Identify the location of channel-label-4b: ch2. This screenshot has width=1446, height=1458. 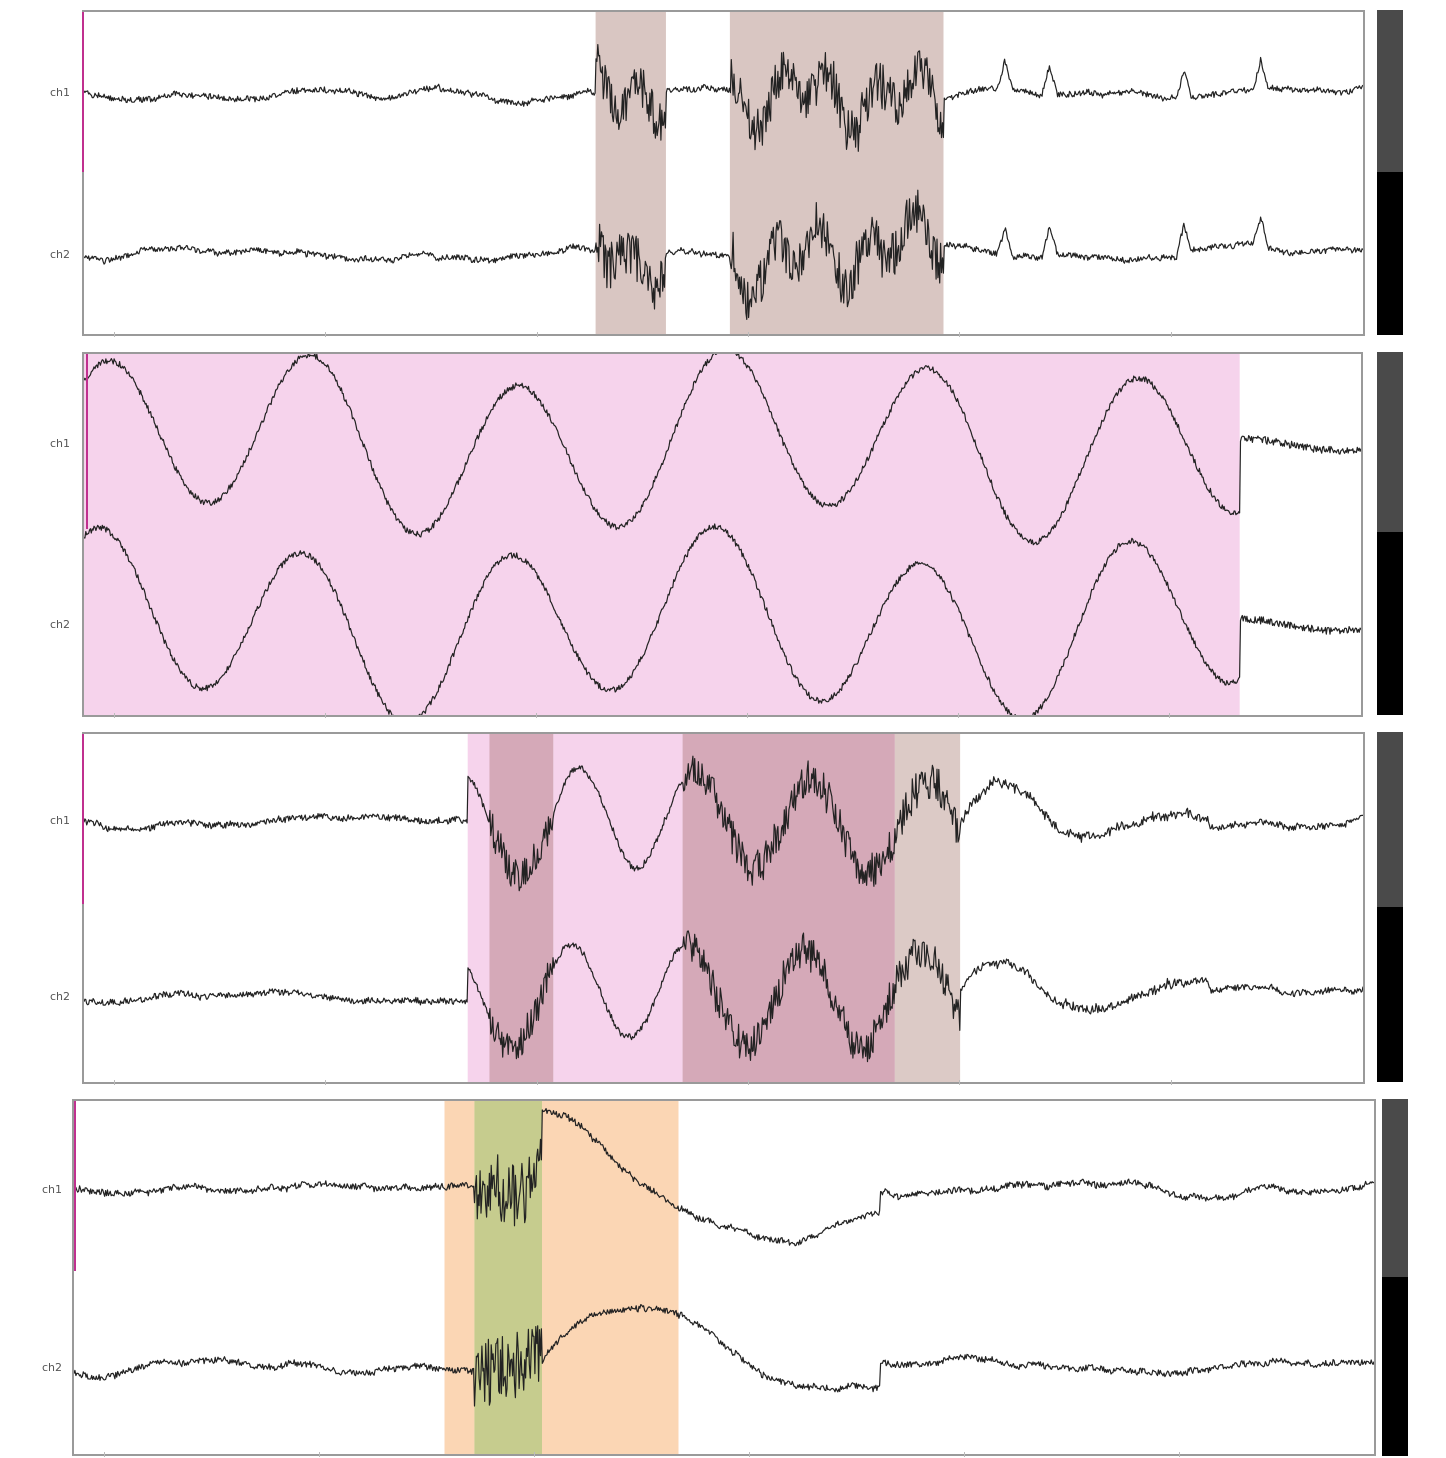
(51, 1367).